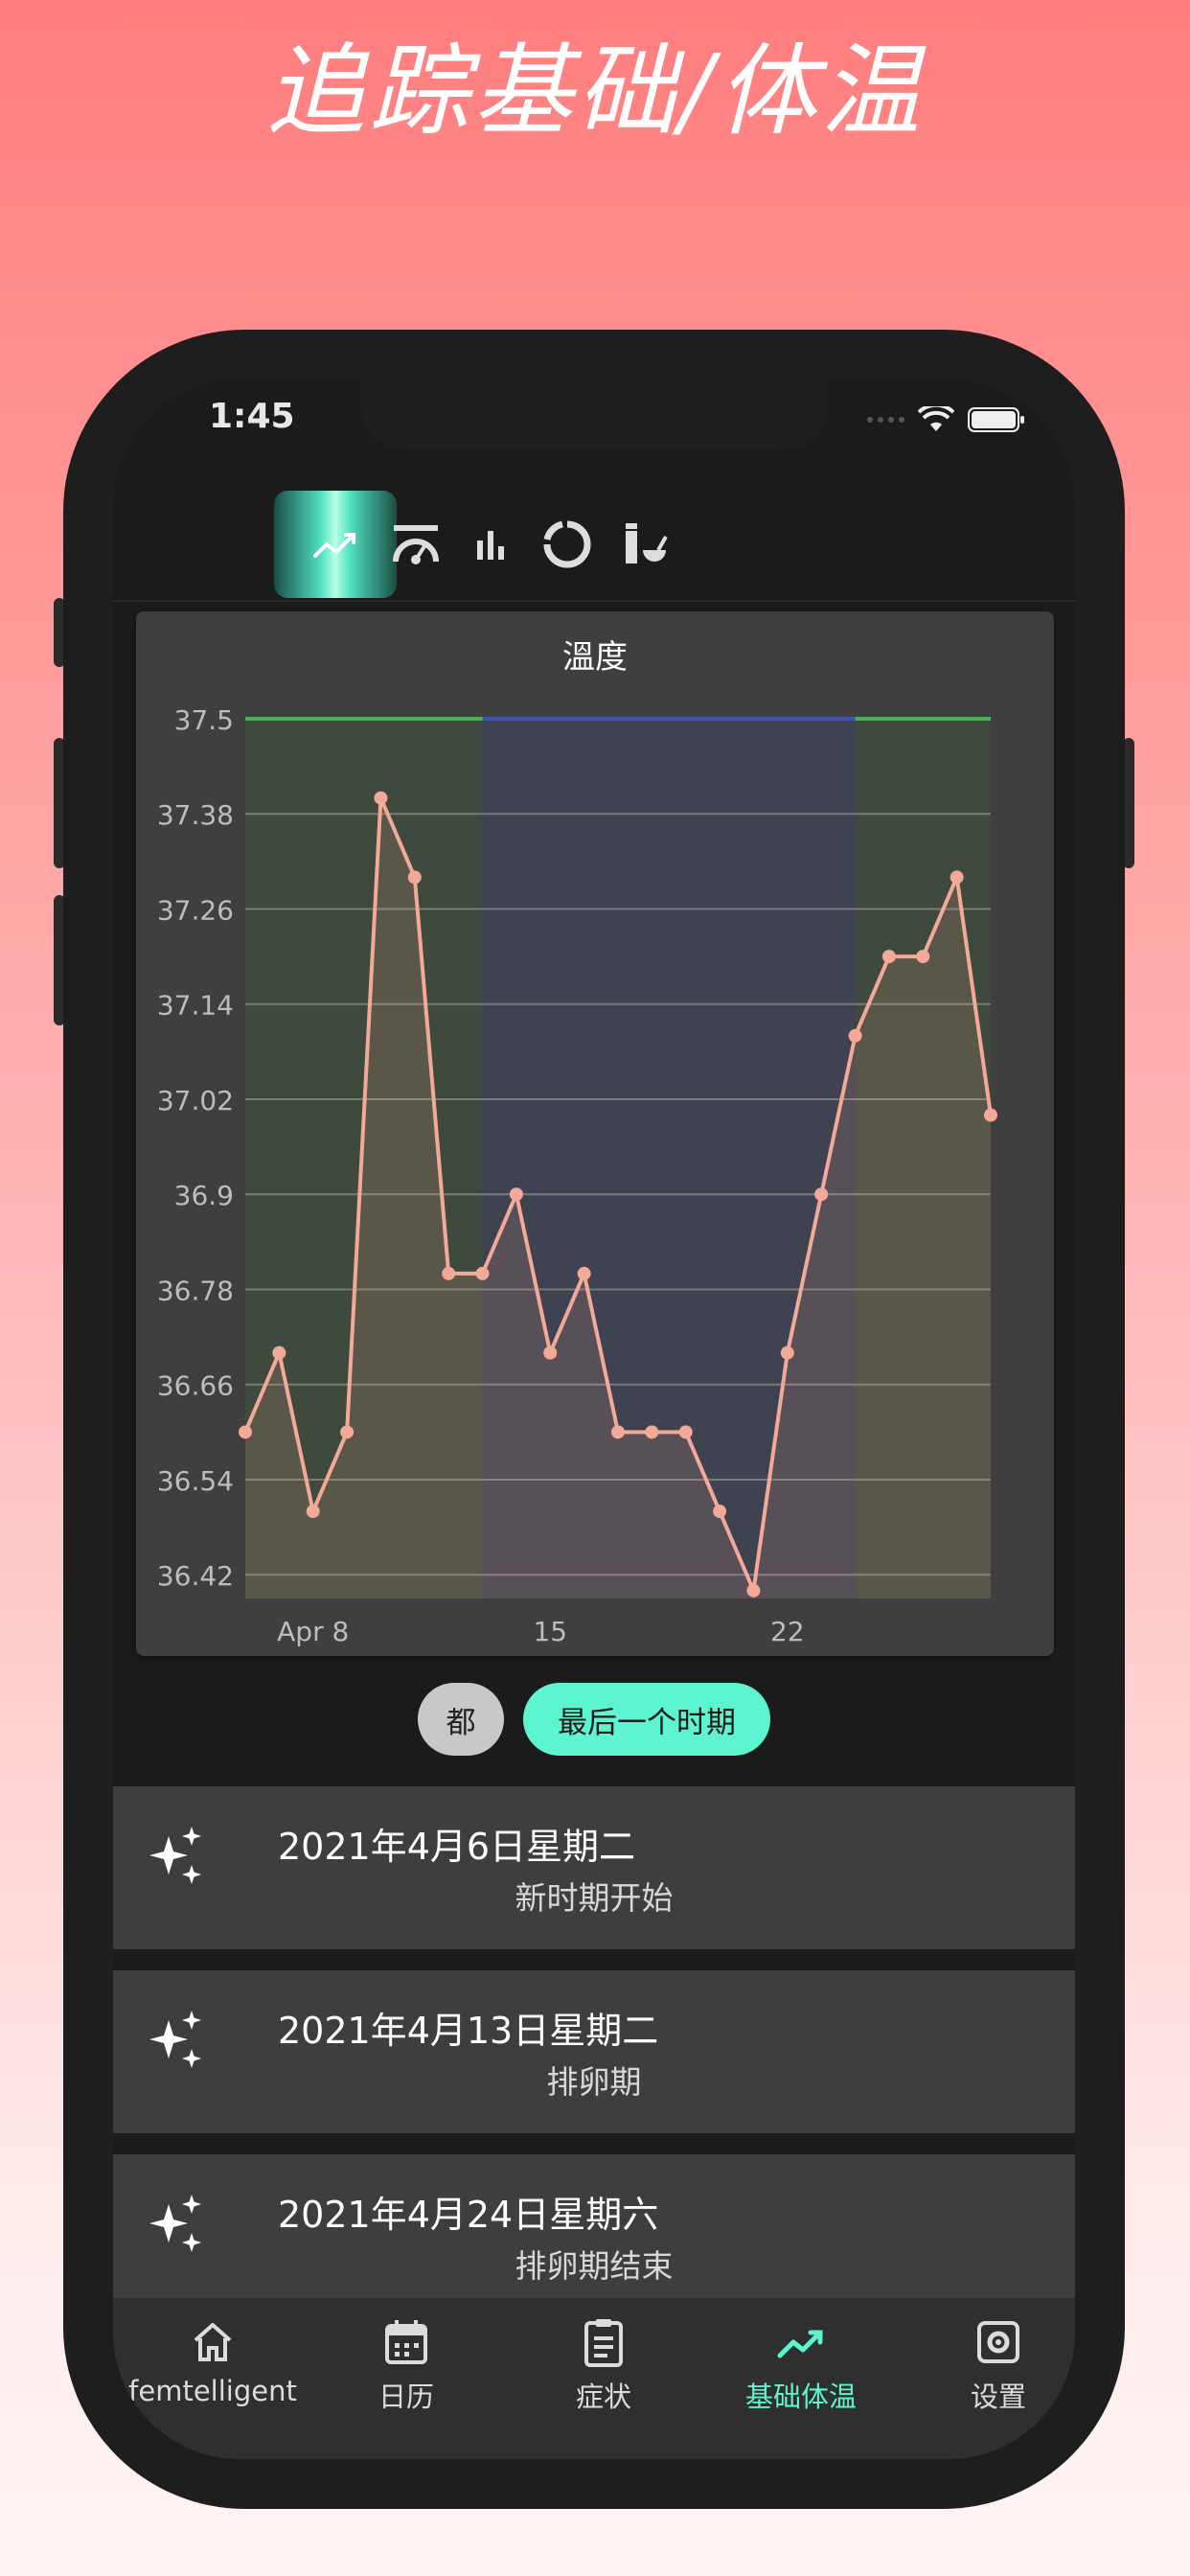  I want to click on tab-gauge, so click(416, 544).